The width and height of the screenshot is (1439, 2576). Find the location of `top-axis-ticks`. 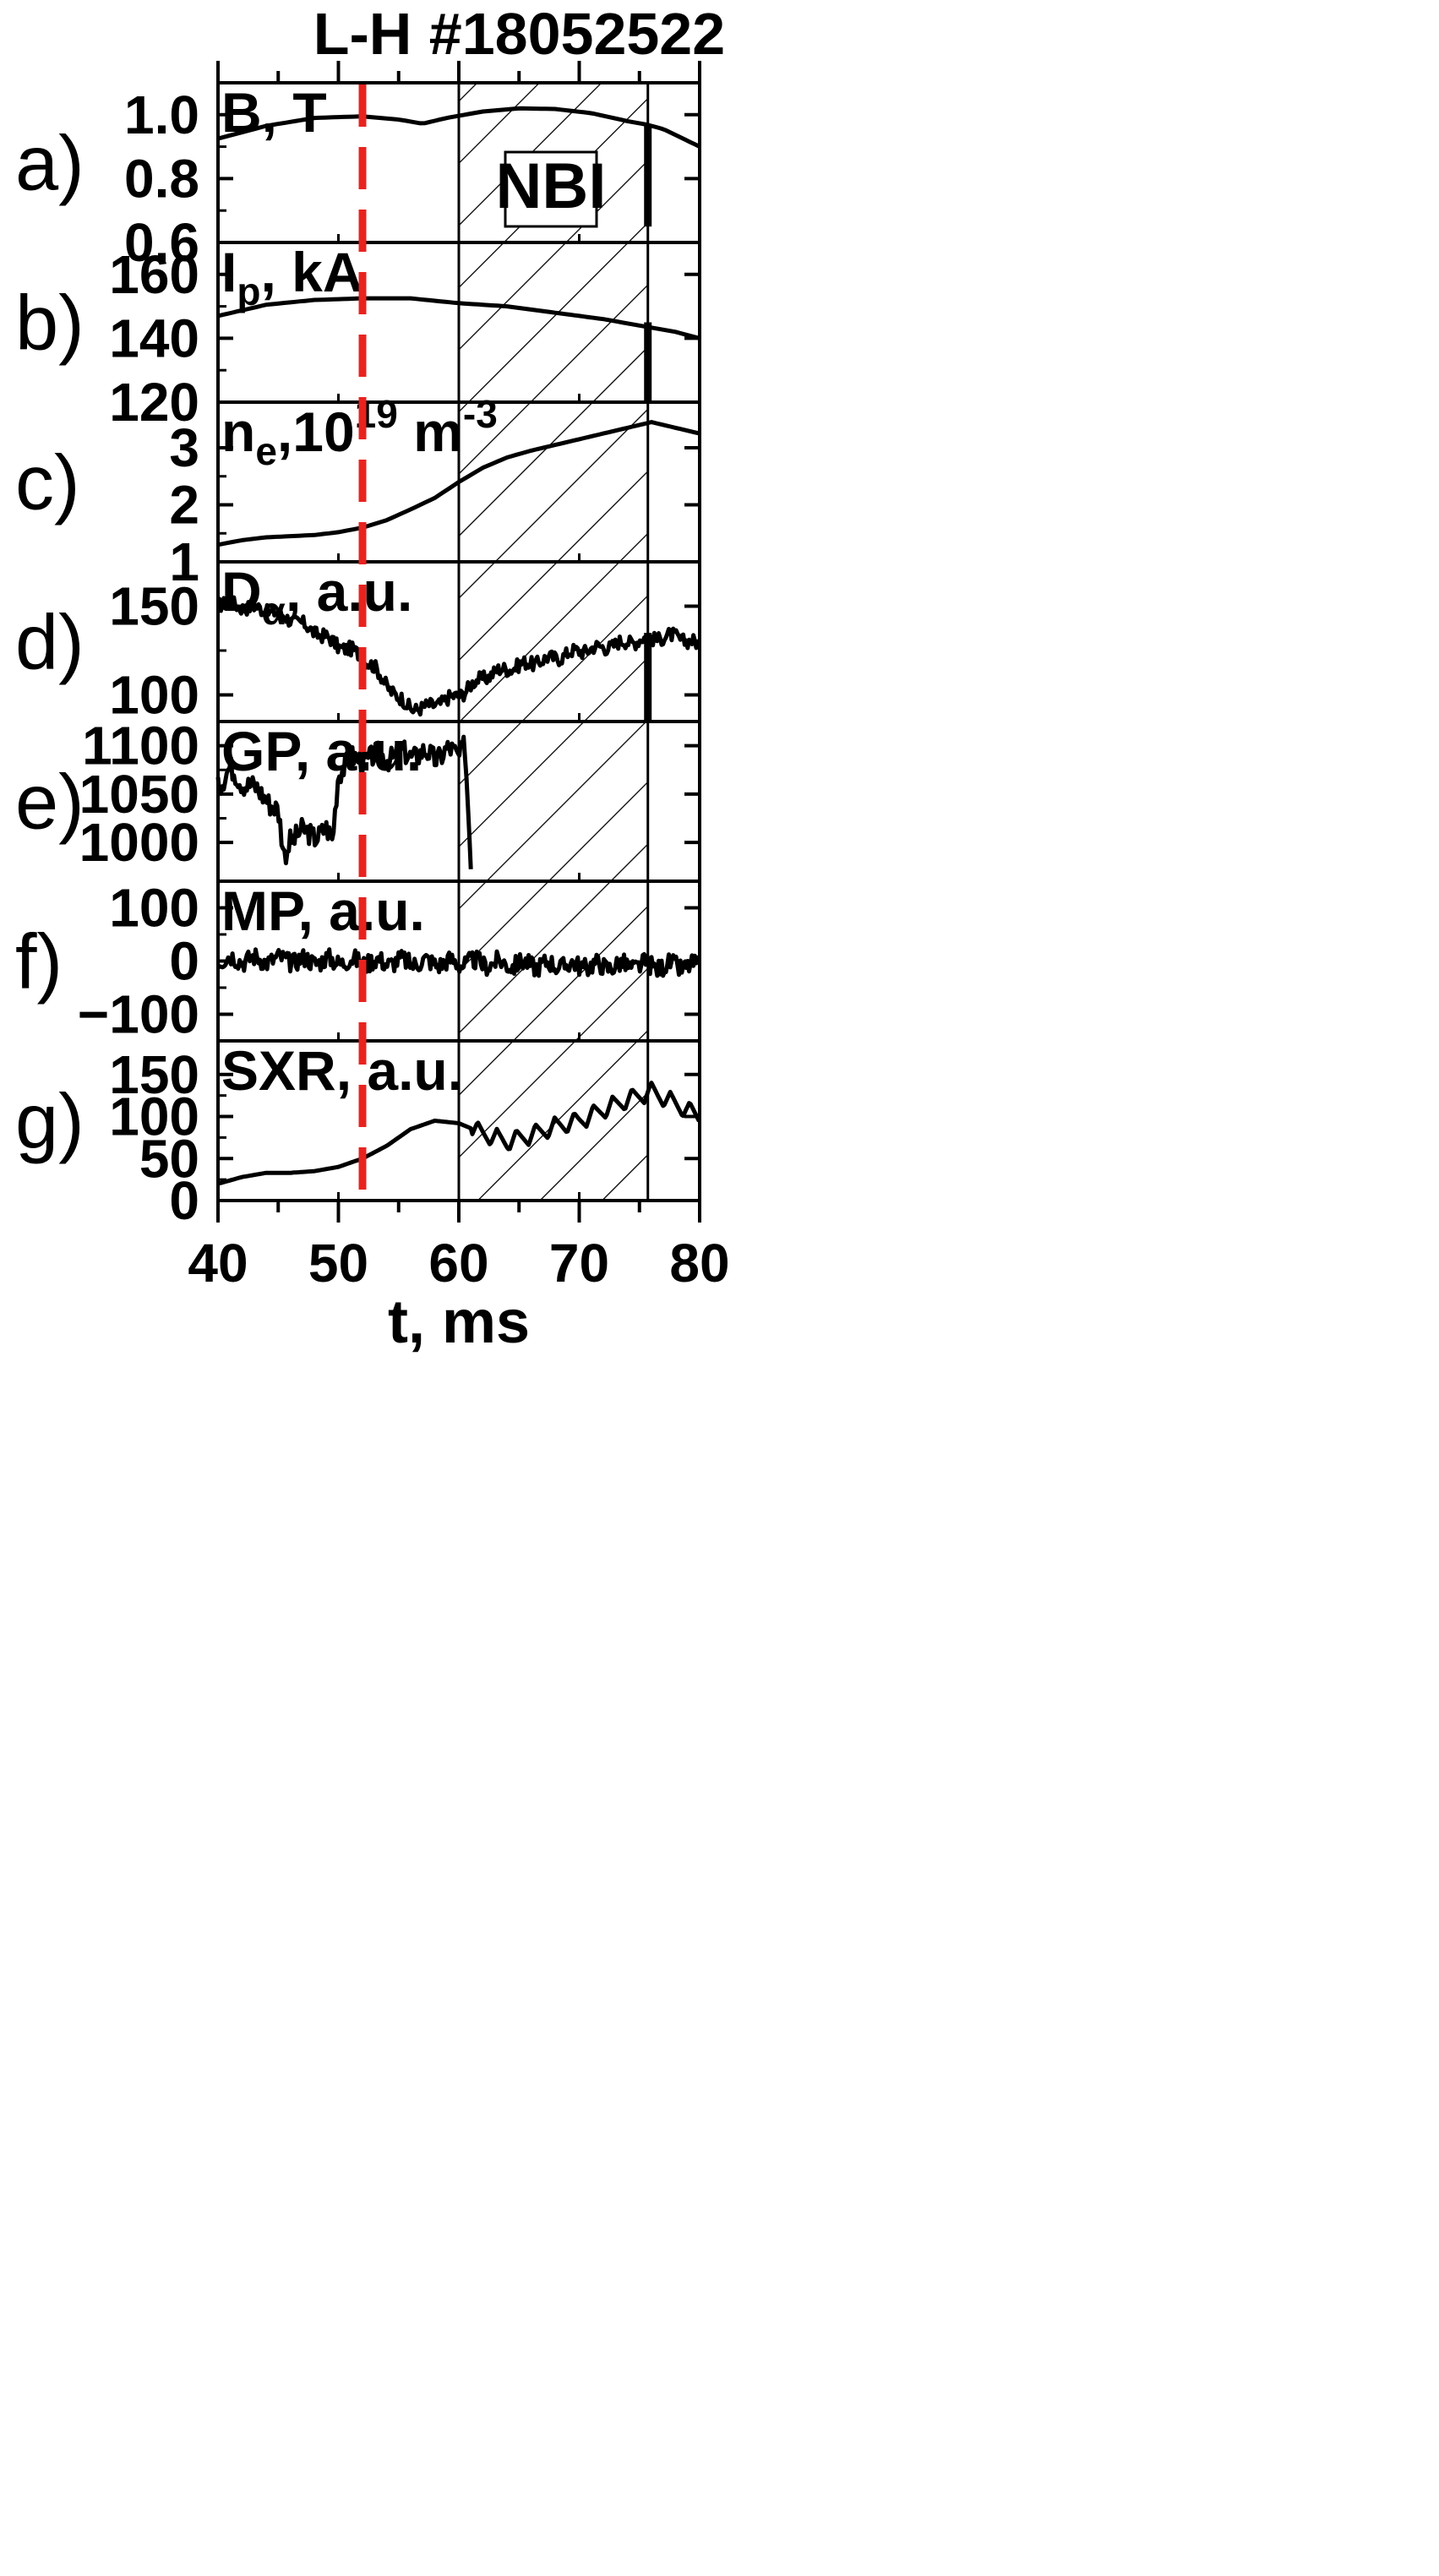

top-axis-ticks is located at coordinates (459, 72).